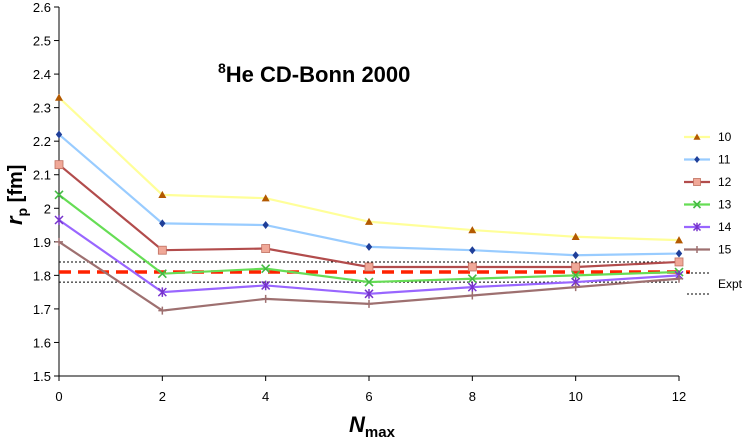 The image size is (747, 440). What do you see at coordinates (318, 74) in the screenshot?
I see `title-main: He CD-Bonn 2000` at bounding box center [318, 74].